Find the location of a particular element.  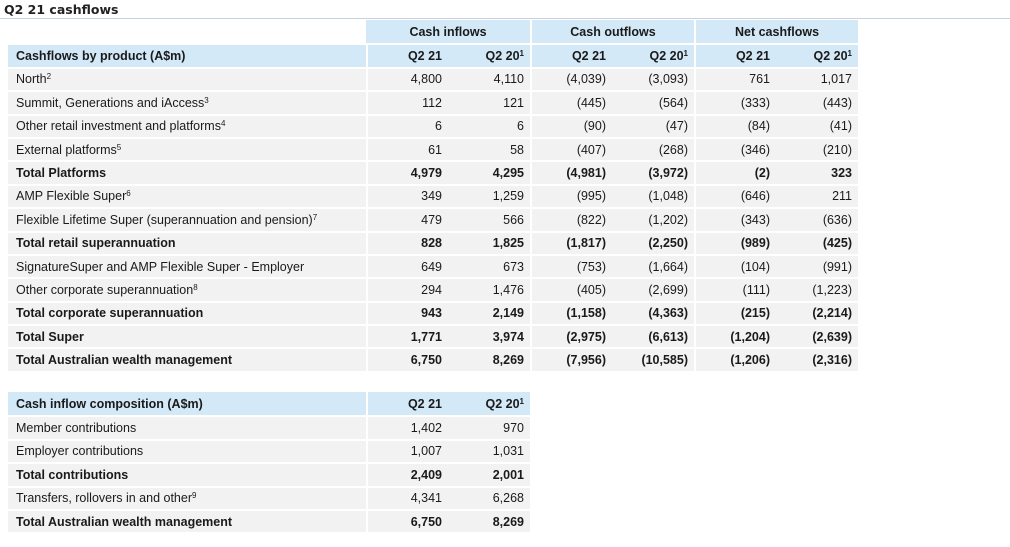

value-cell: (6,613) is located at coordinates (653, 336).